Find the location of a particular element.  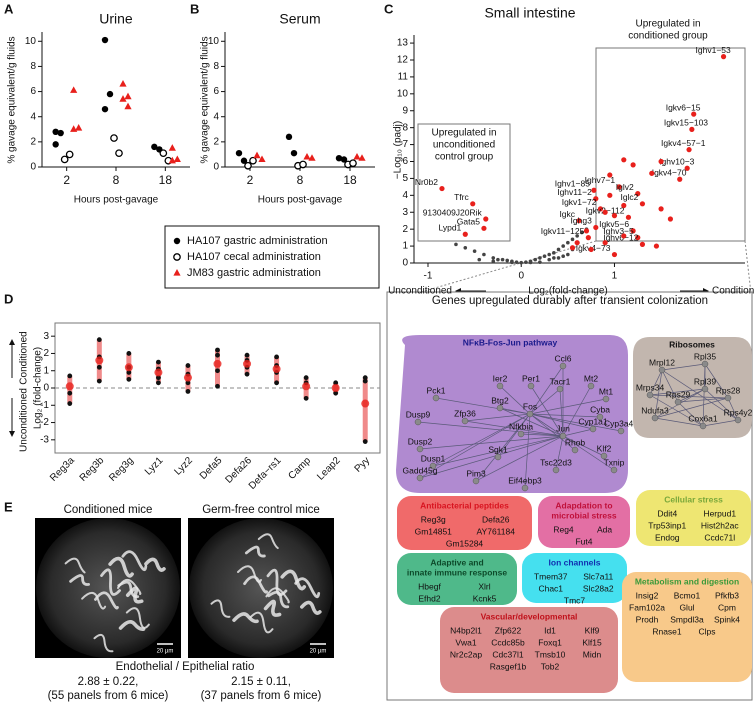

gene: Spink4 is located at coordinates (727, 619).